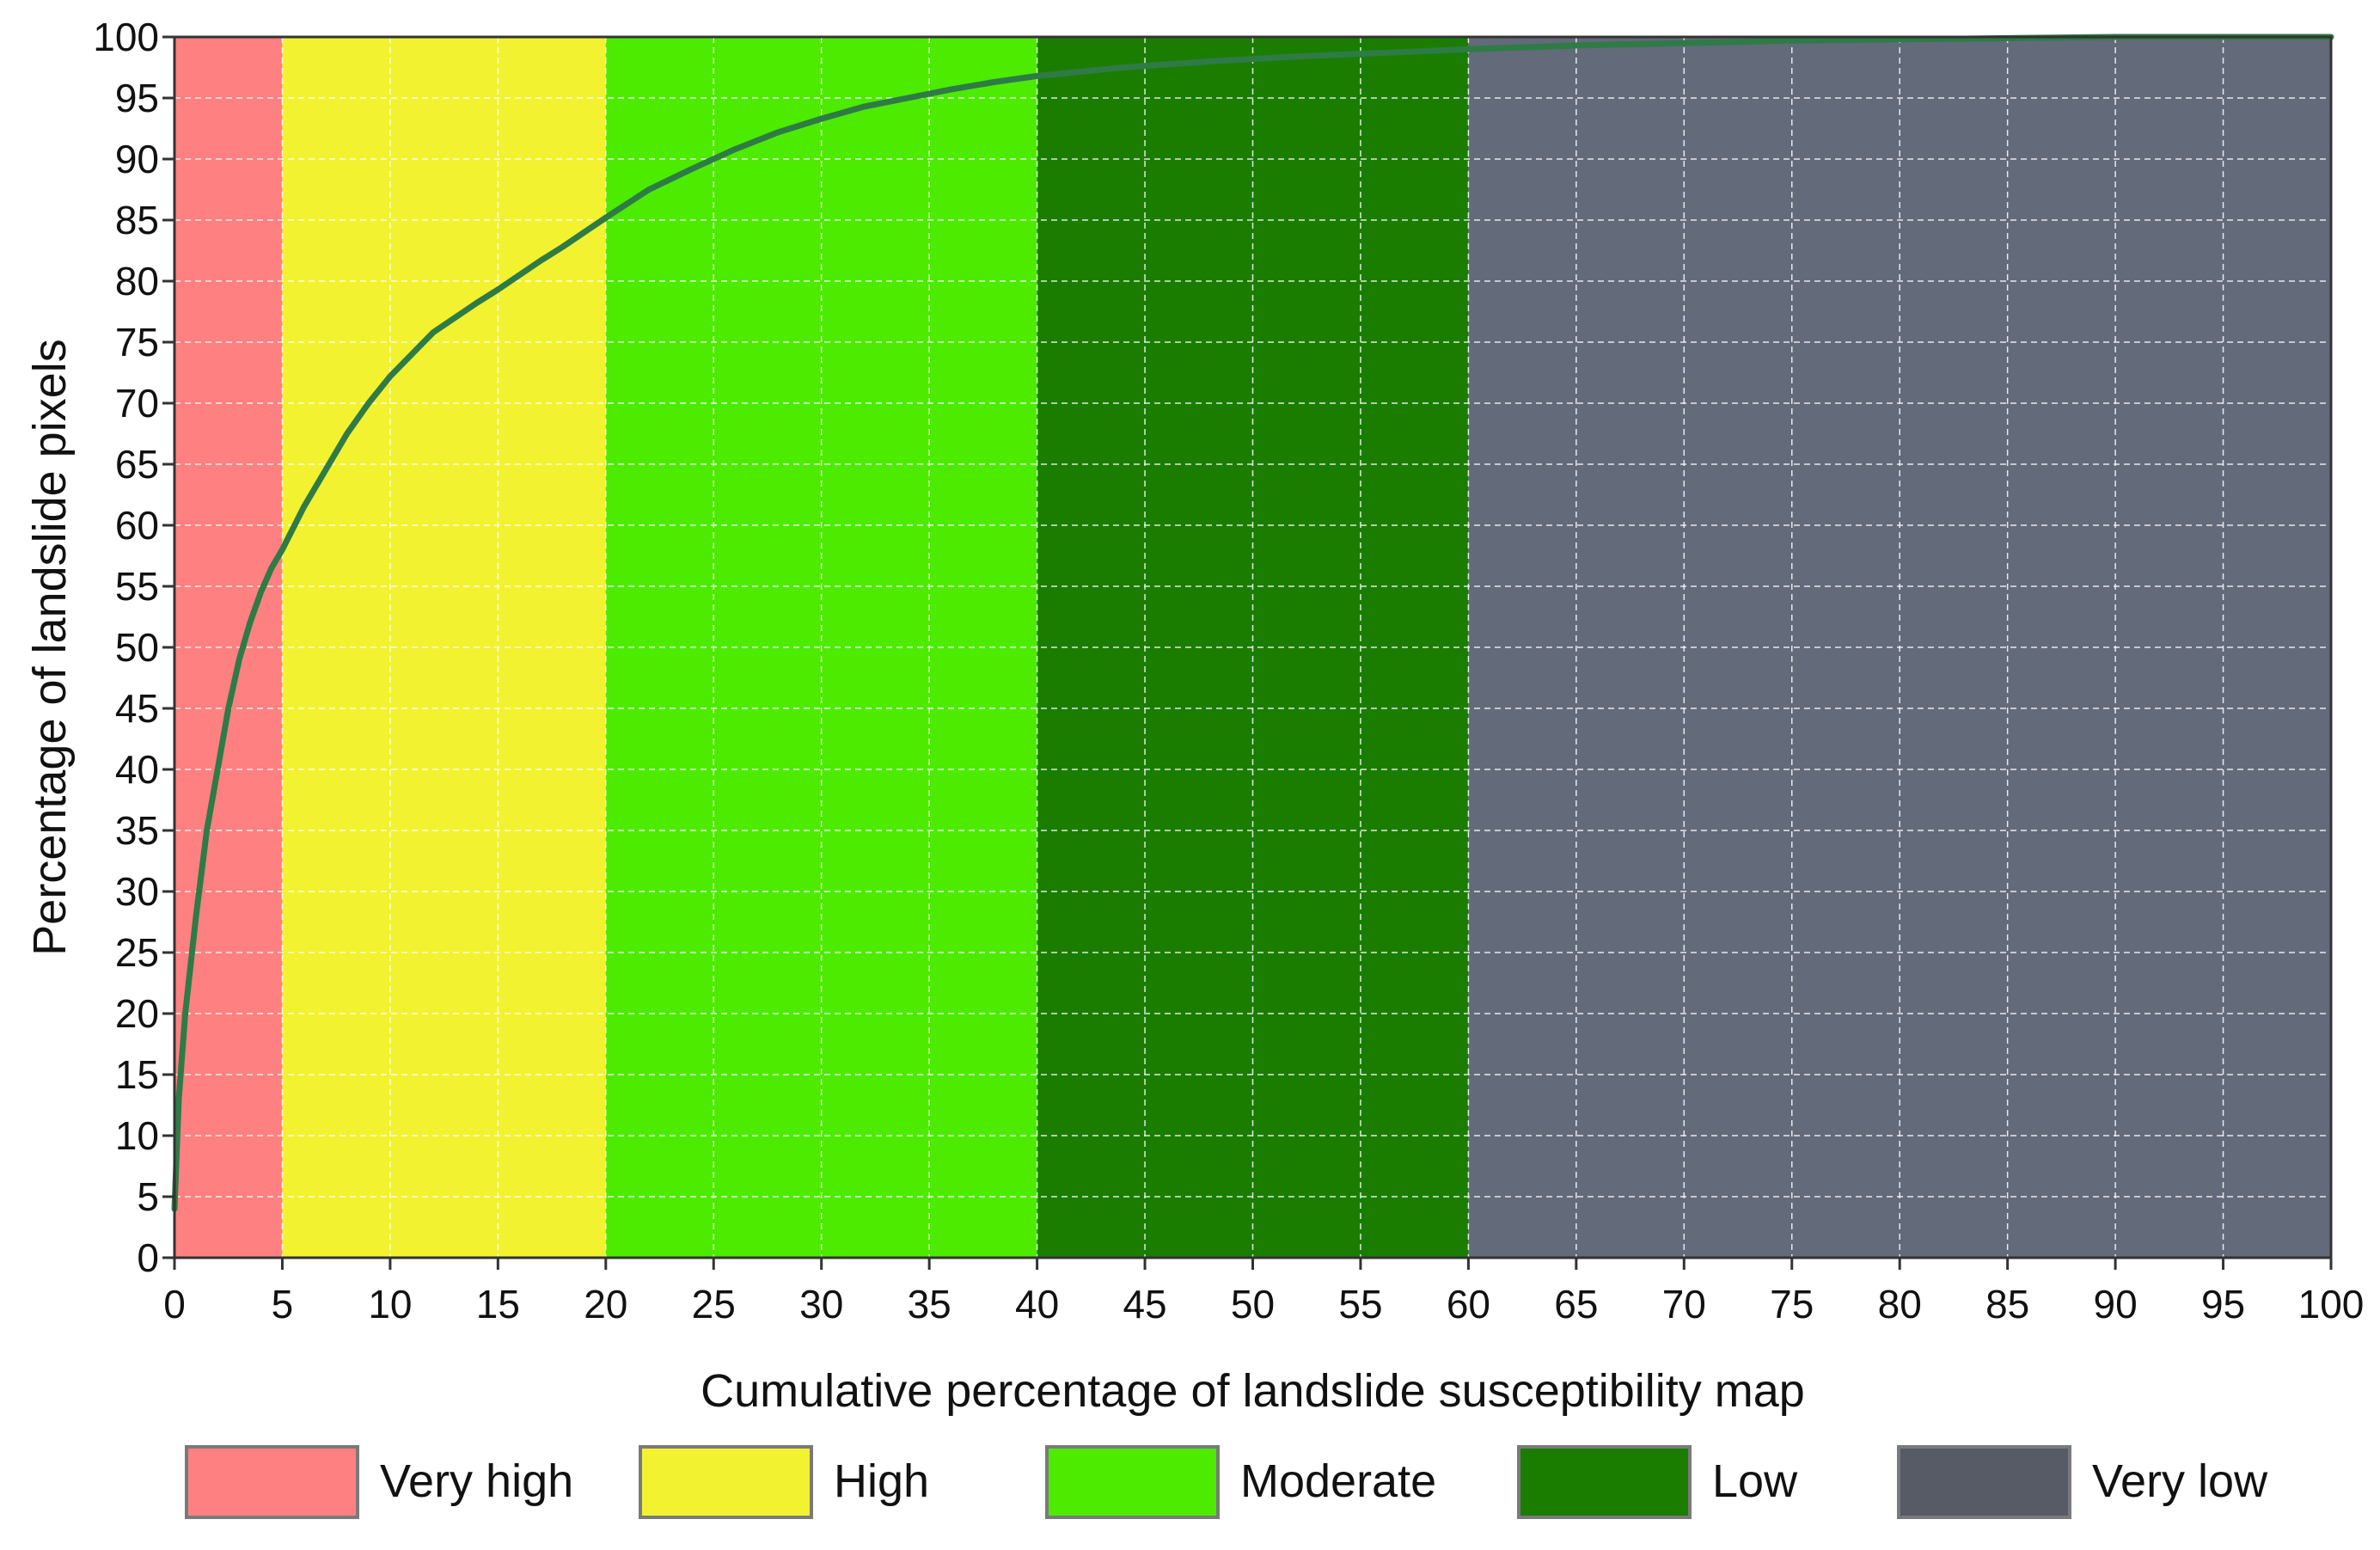 This screenshot has width=2380, height=1550. I want to click on y-tick-label: 50, so click(137, 648).